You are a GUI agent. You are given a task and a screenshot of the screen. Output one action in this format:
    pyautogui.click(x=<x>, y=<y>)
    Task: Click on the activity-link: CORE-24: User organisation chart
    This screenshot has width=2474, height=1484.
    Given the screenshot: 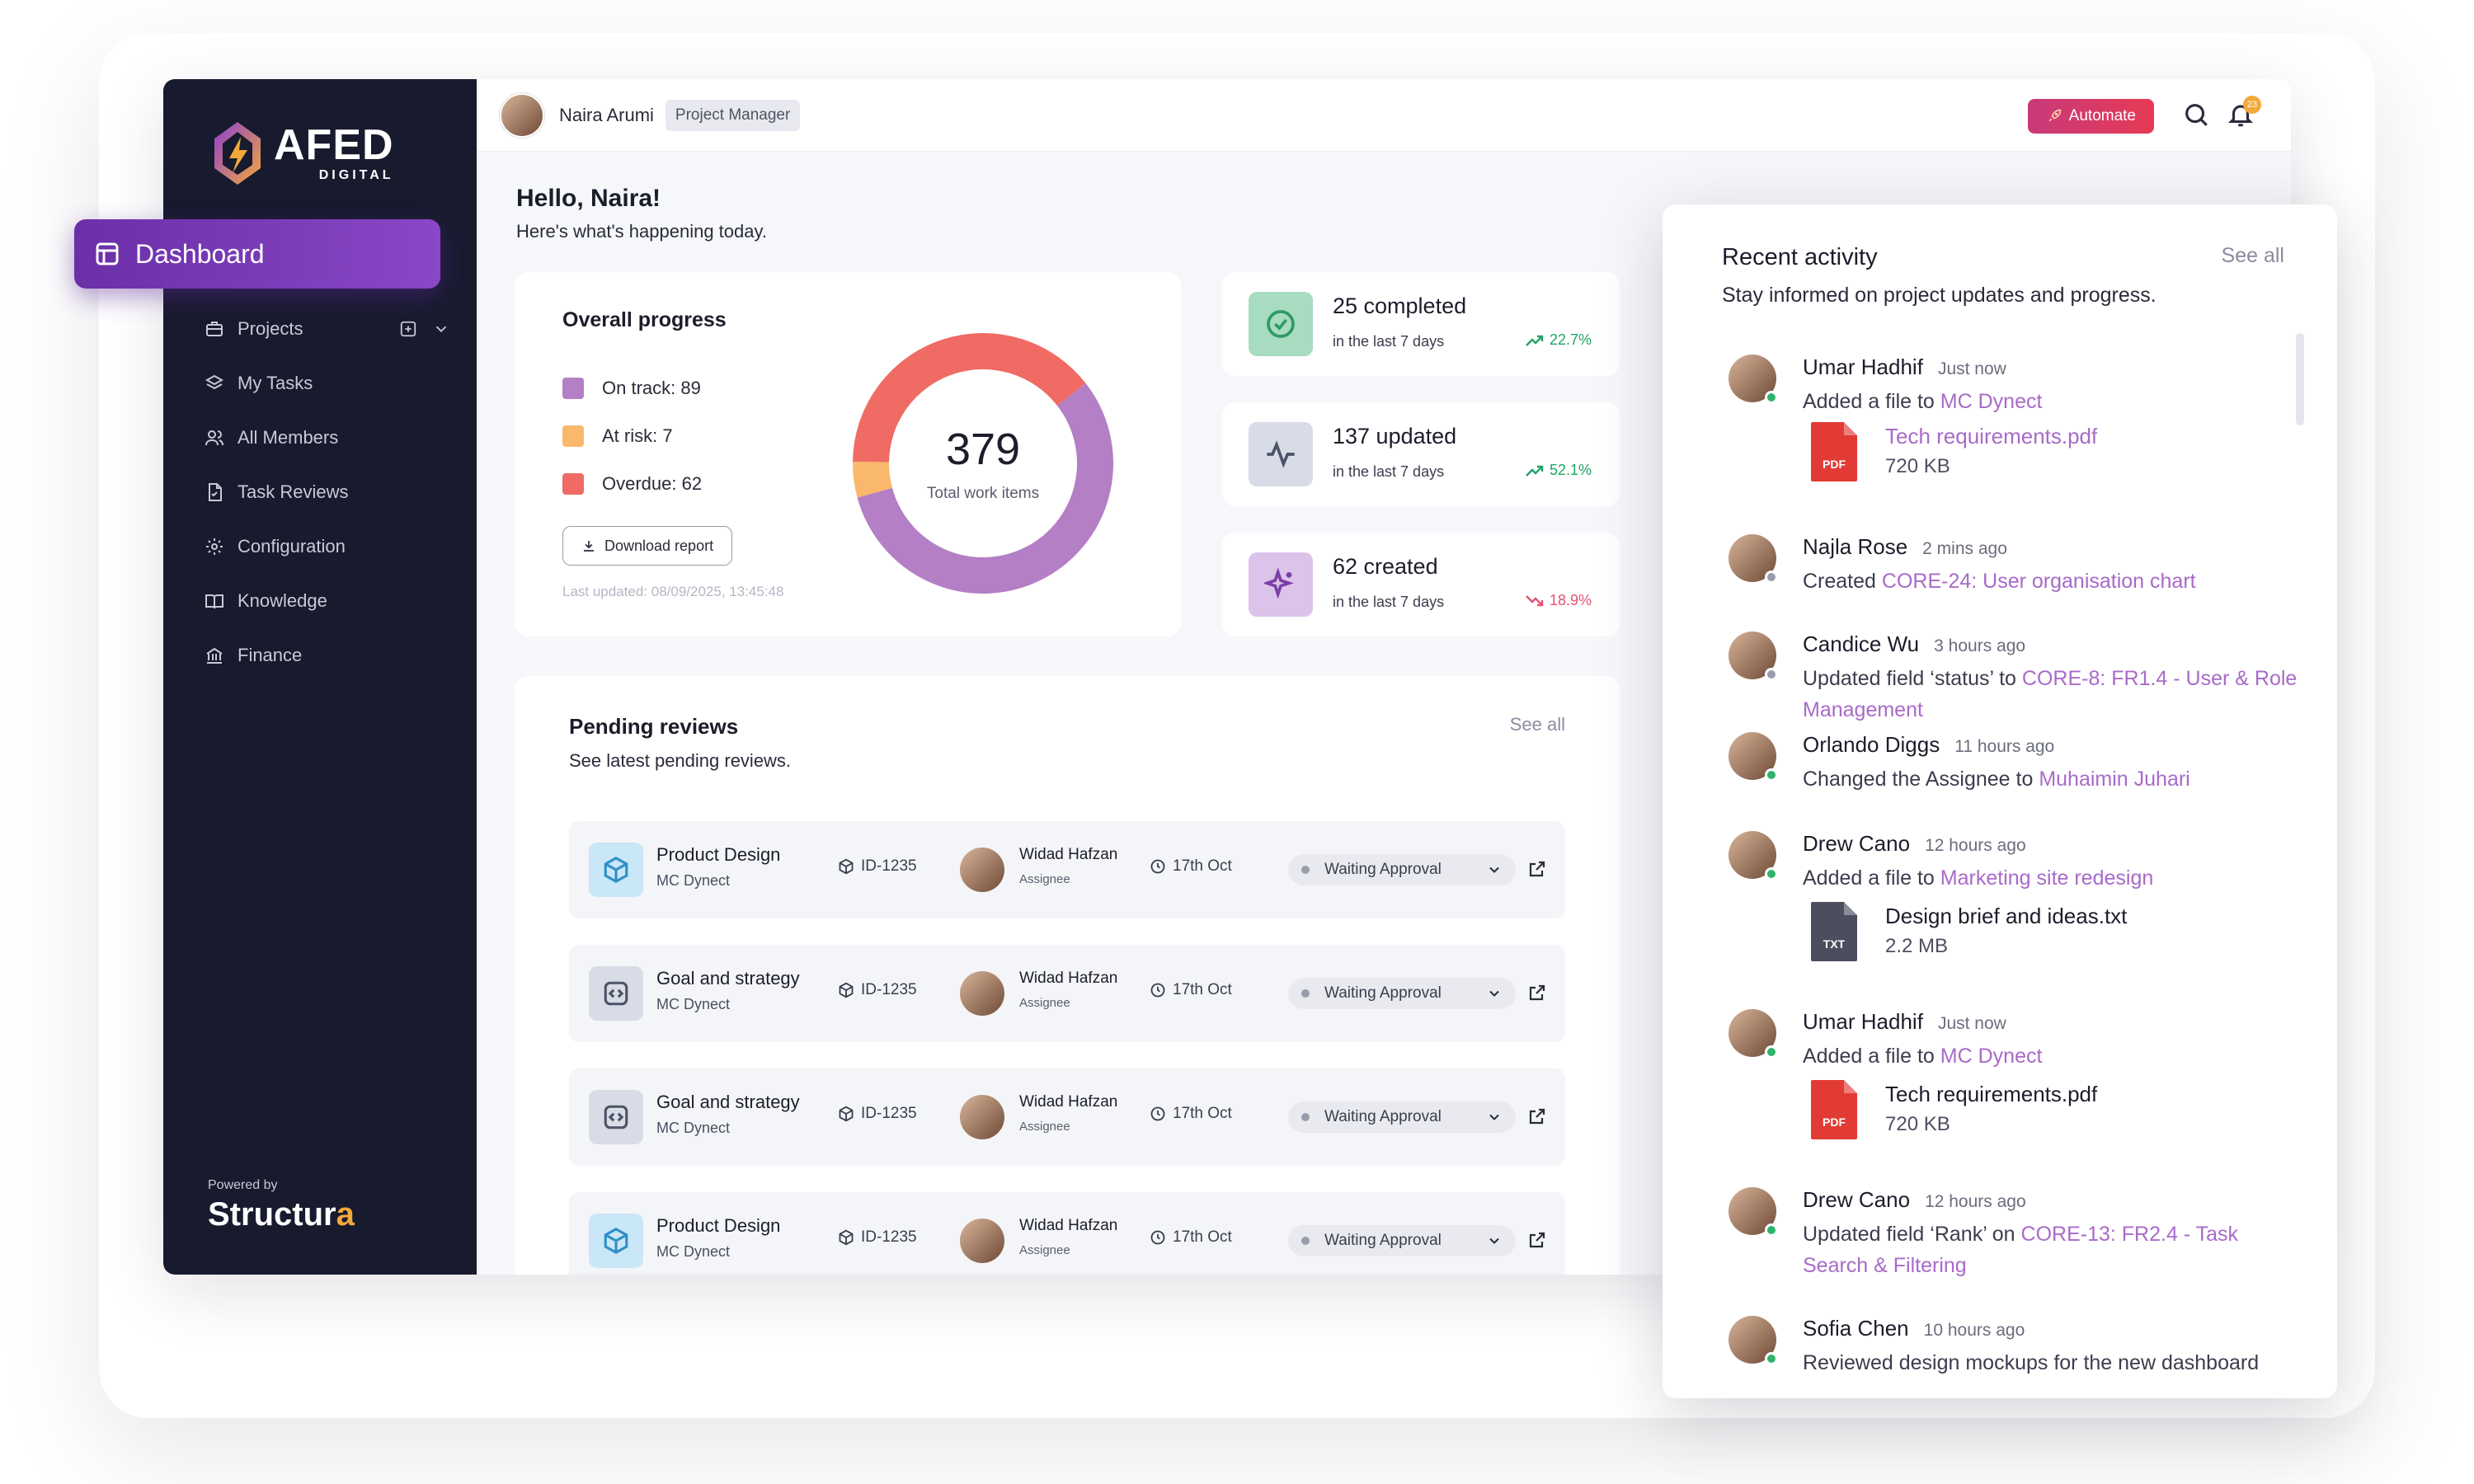 What is the action you would take?
    pyautogui.click(x=2038, y=581)
    